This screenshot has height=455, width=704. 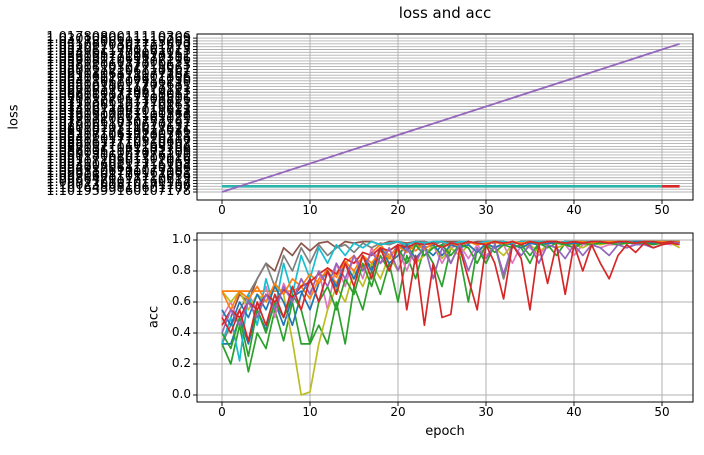 What do you see at coordinates (118, 191) in the screenshot?
I see `loss-y-tick-label: 1.1019599160107178` at bounding box center [118, 191].